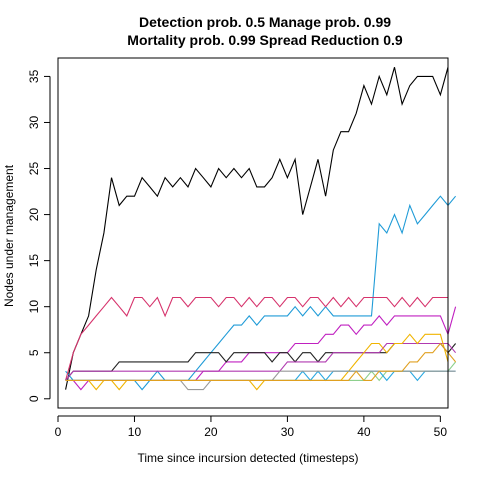 The image size is (480, 480). I want to click on y-axis-label: Nodes under management, so click(9, 235).